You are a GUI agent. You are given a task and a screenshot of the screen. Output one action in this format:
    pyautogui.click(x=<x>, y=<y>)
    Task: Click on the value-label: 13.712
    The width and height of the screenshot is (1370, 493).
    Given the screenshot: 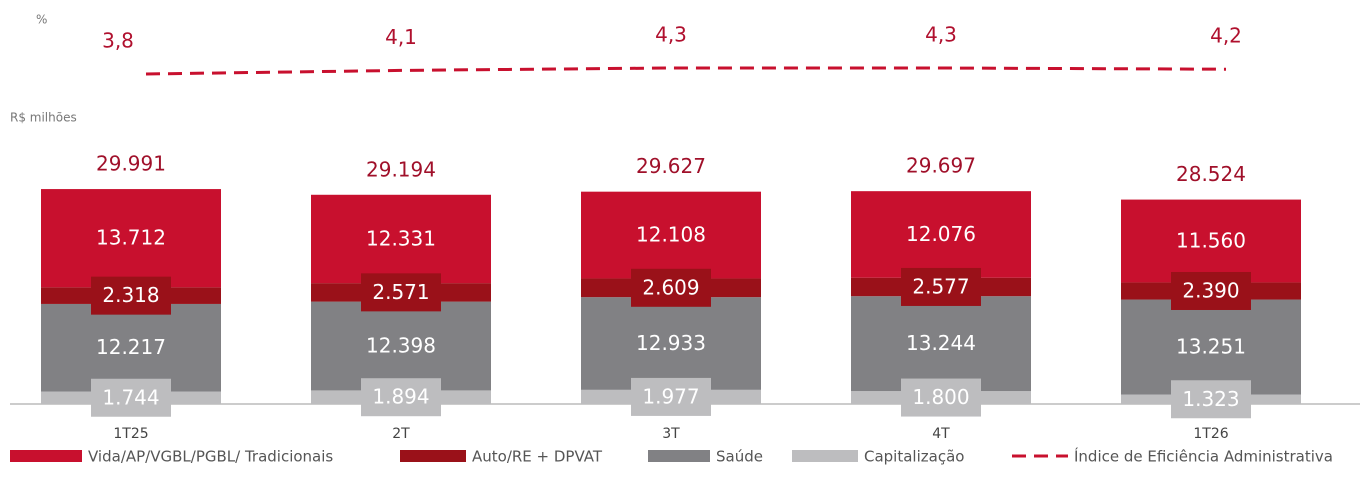 What is the action you would take?
    pyautogui.click(x=131, y=238)
    